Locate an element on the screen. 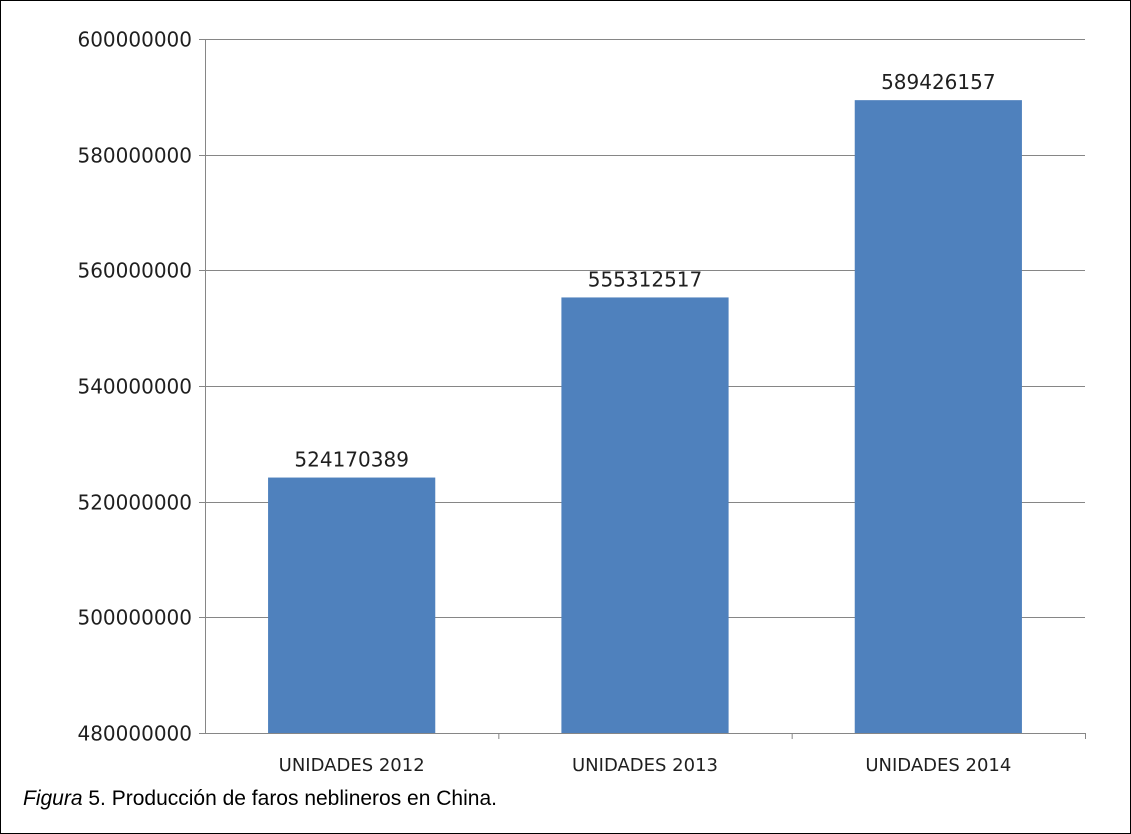 This screenshot has height=834, width=1131. caption-figure-word: Figura is located at coordinates (53, 798).